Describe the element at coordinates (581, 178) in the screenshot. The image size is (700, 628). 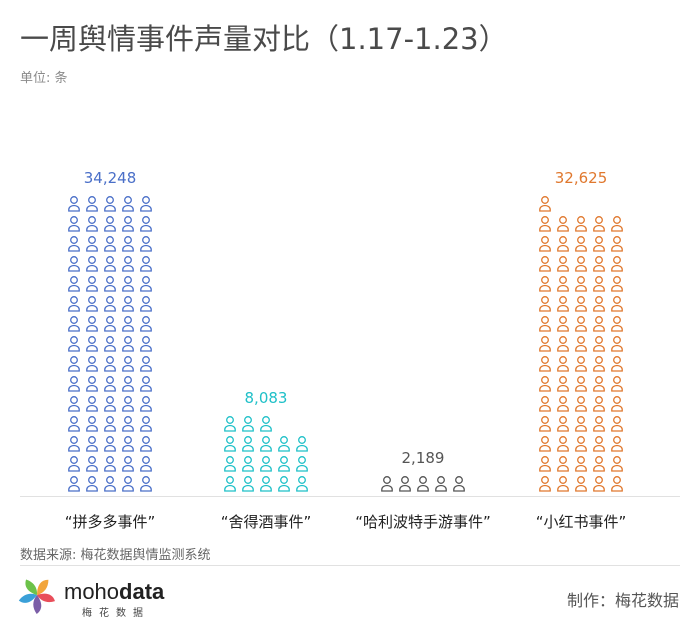
I see `value-label-4: 32,625` at that location.